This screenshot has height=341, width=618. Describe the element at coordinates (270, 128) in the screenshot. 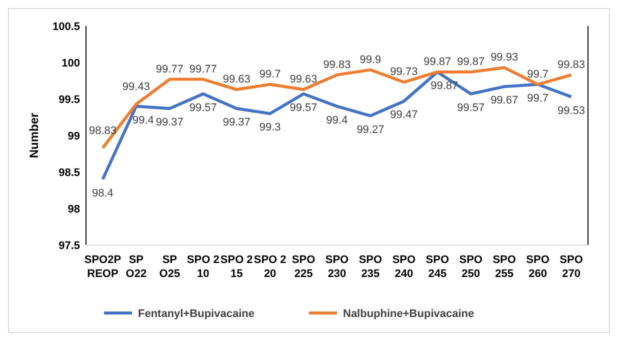

I see `data-label: 99.3` at that location.